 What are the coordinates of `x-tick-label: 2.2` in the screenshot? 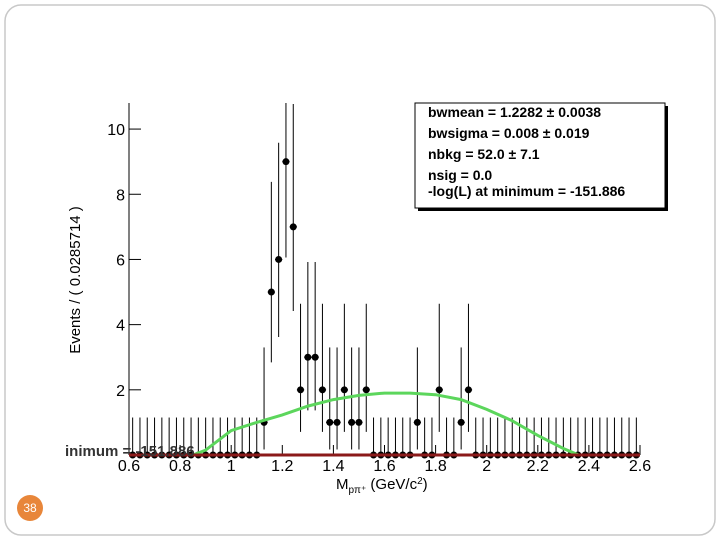 It's located at (538, 466).